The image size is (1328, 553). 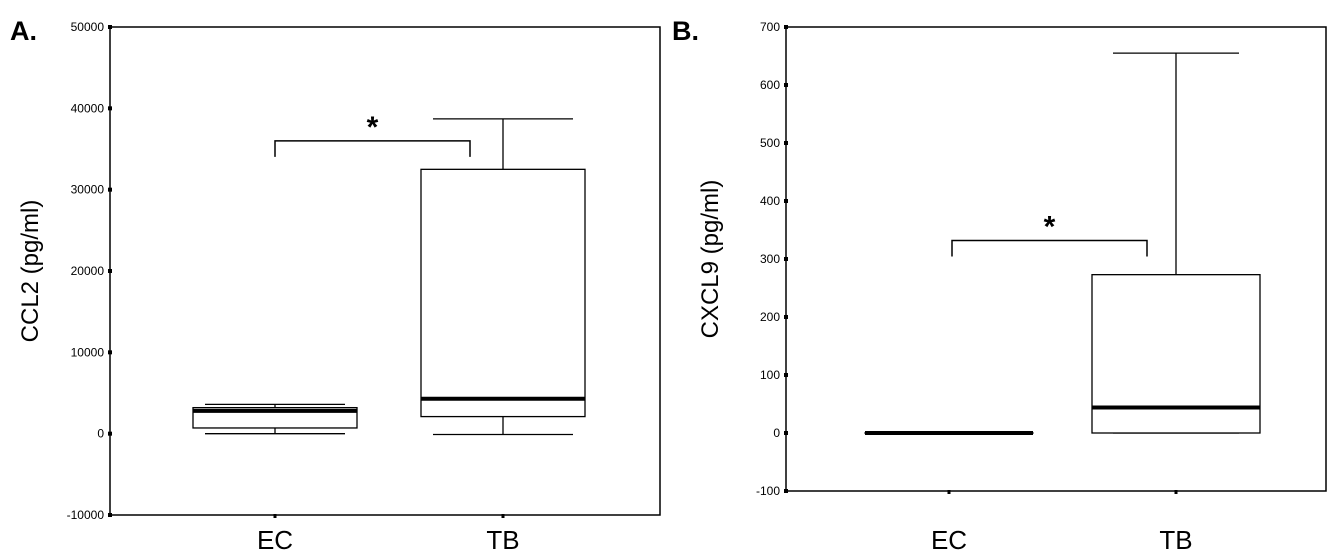 What do you see at coordinates (88, 271) in the screenshot?
I see `y-tick-label: 20000` at bounding box center [88, 271].